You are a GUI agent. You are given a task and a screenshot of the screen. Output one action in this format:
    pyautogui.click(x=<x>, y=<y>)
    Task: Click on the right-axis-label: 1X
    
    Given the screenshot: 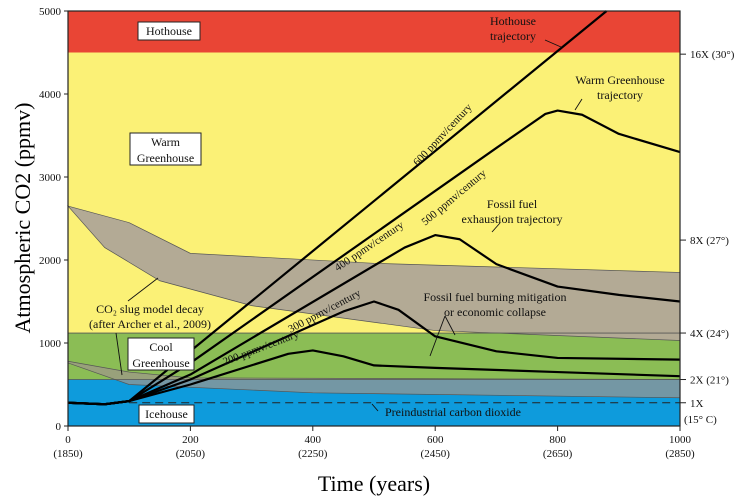 What is the action you would take?
    pyautogui.click(x=697, y=404)
    